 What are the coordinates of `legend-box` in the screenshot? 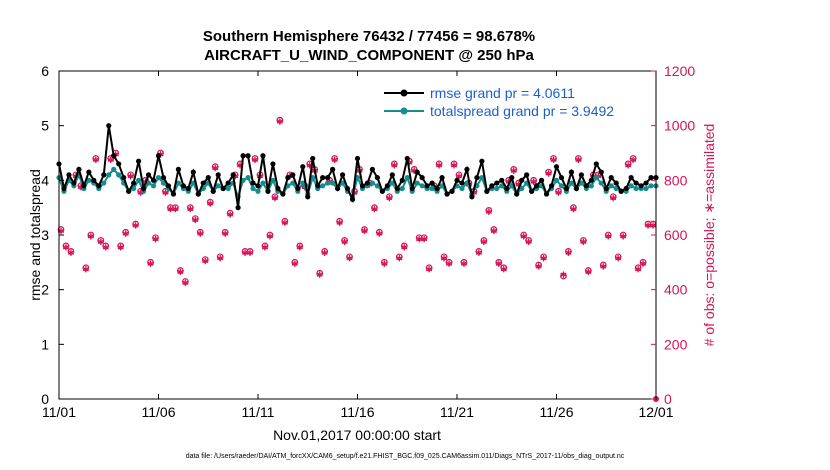 It's located at (516, 100).